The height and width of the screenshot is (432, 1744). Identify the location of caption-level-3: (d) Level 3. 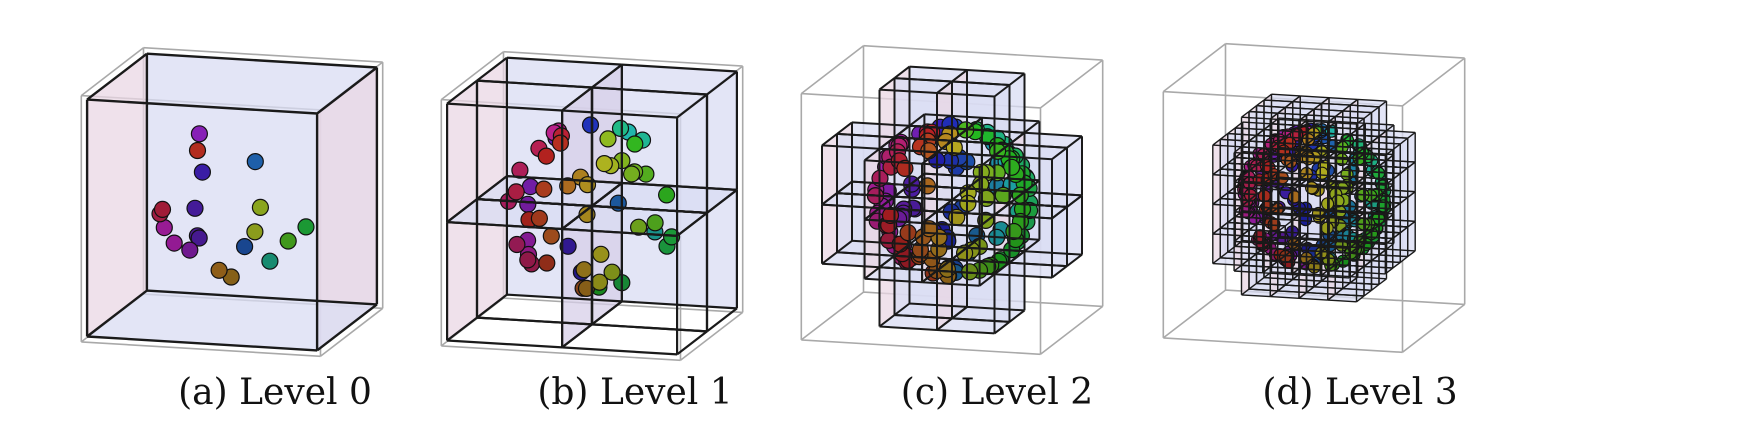
(1360, 392).